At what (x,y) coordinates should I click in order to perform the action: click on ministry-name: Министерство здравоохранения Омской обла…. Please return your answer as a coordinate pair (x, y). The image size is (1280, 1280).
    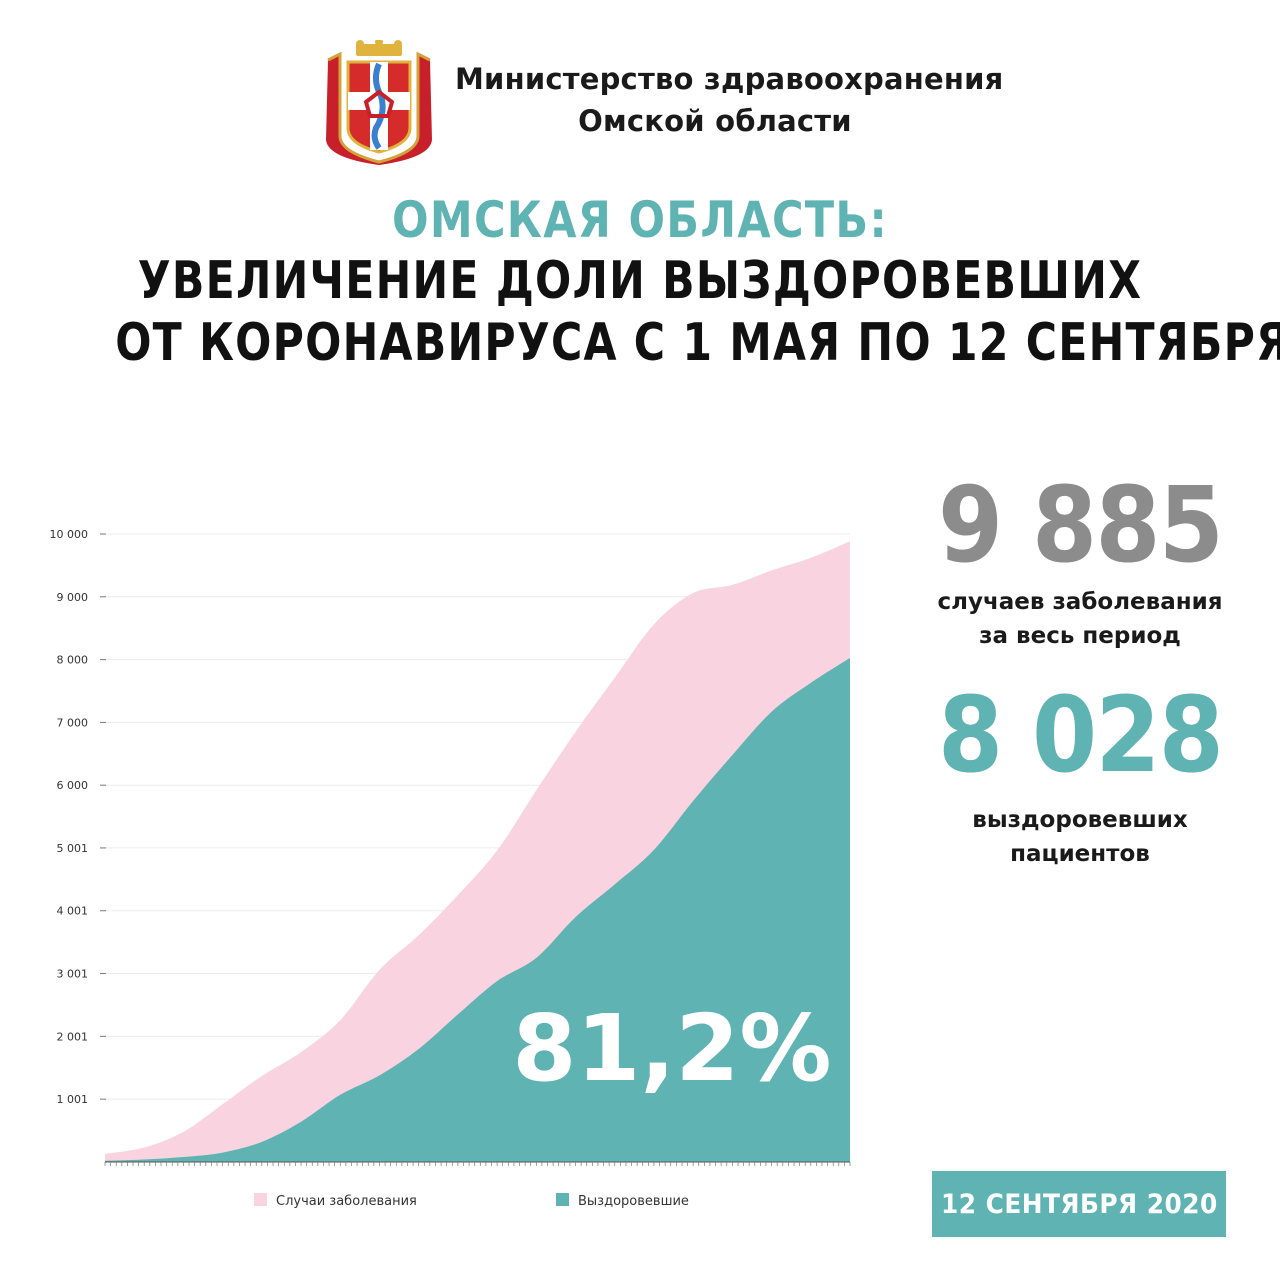
    Looking at the image, I should click on (729, 100).